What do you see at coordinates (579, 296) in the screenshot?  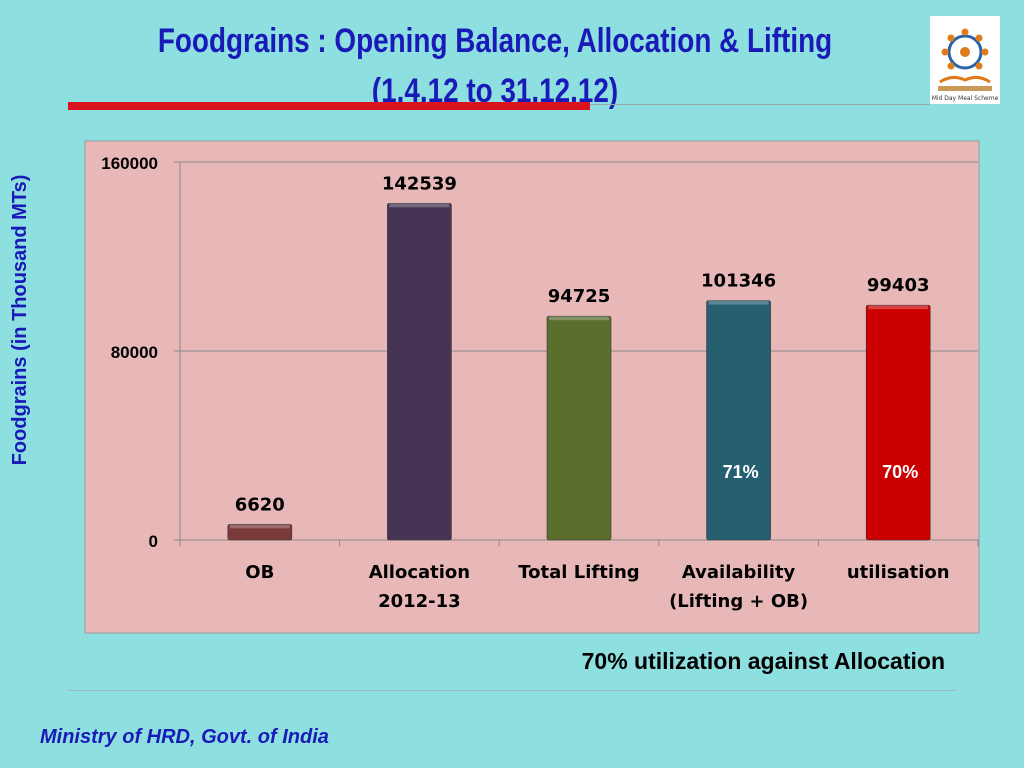 I see `data-label: 94725` at bounding box center [579, 296].